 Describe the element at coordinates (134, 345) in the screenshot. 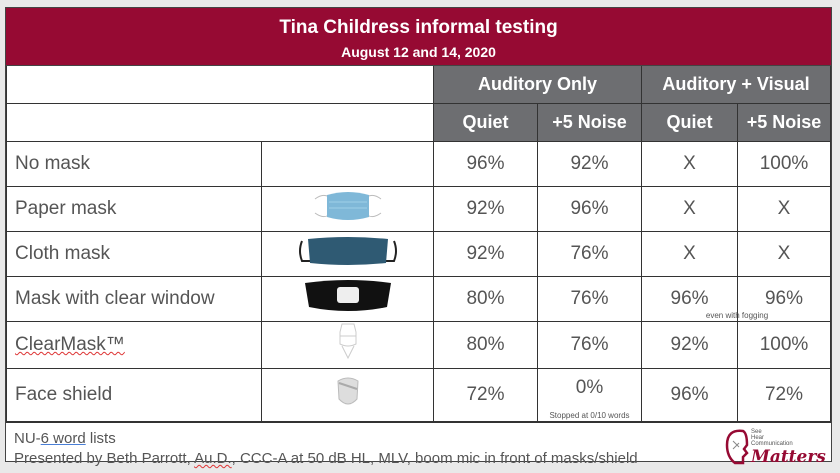

I see `row-label: ClearMask™` at that location.